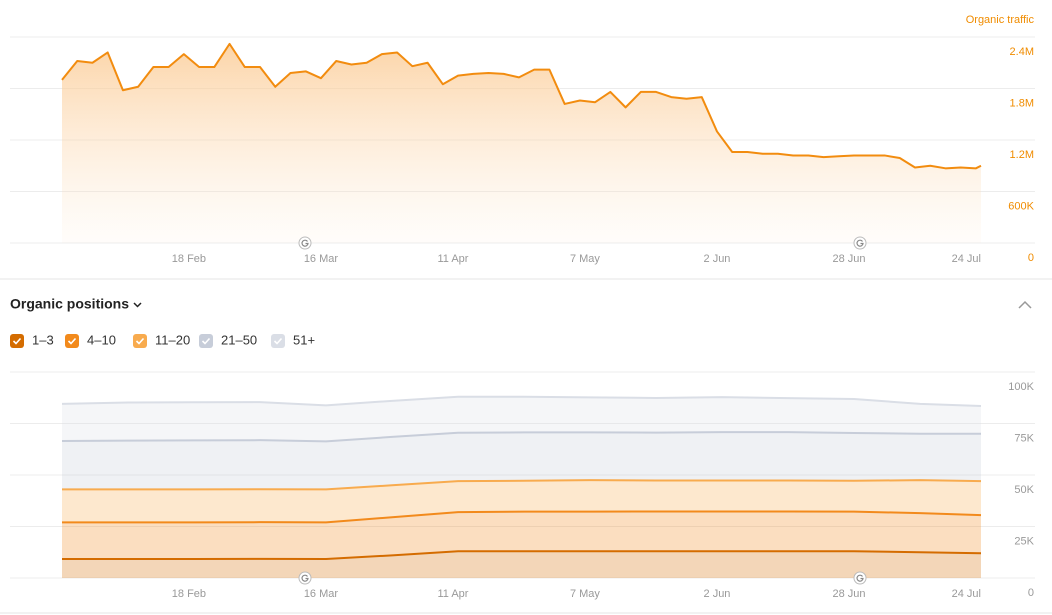  I want to click on legend-item: 21–50, so click(228, 340).